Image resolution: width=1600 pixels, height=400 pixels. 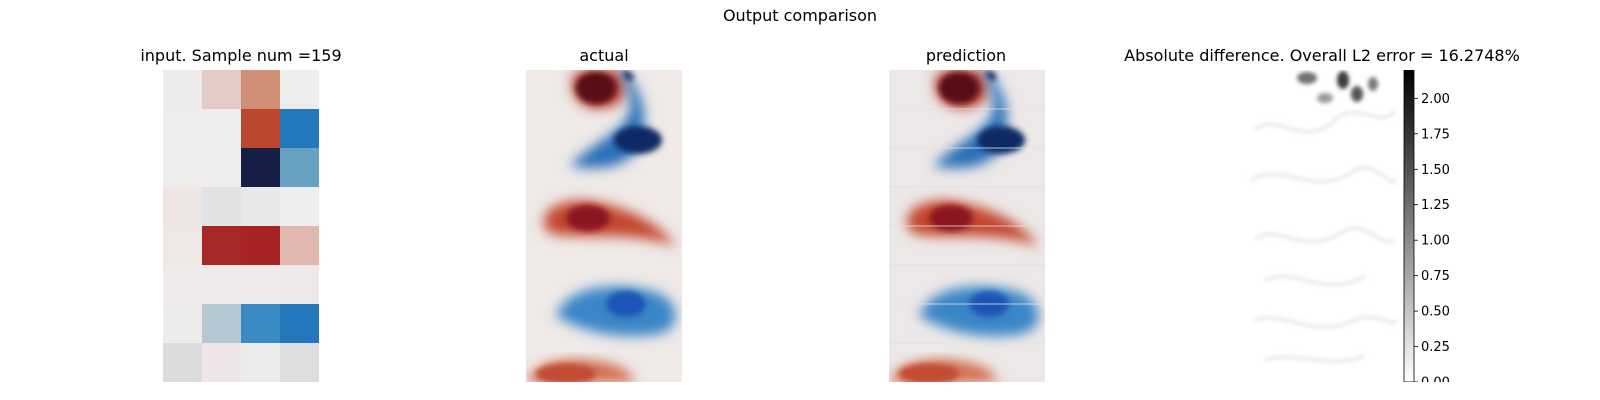 I want to click on error-hotspots, so click(x=1337, y=87).